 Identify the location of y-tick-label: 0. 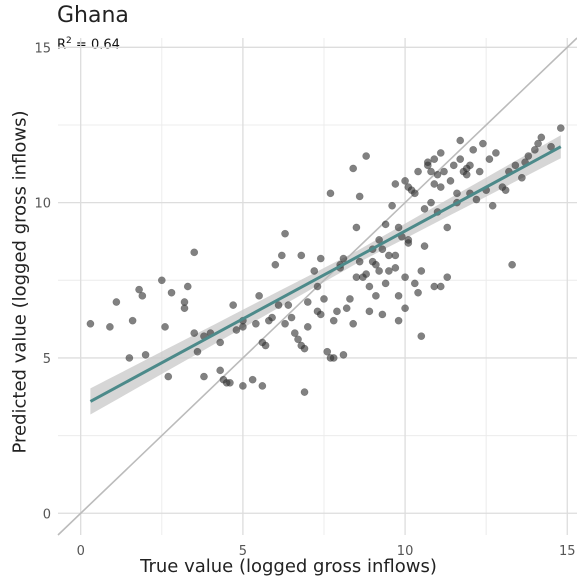
(47, 514).